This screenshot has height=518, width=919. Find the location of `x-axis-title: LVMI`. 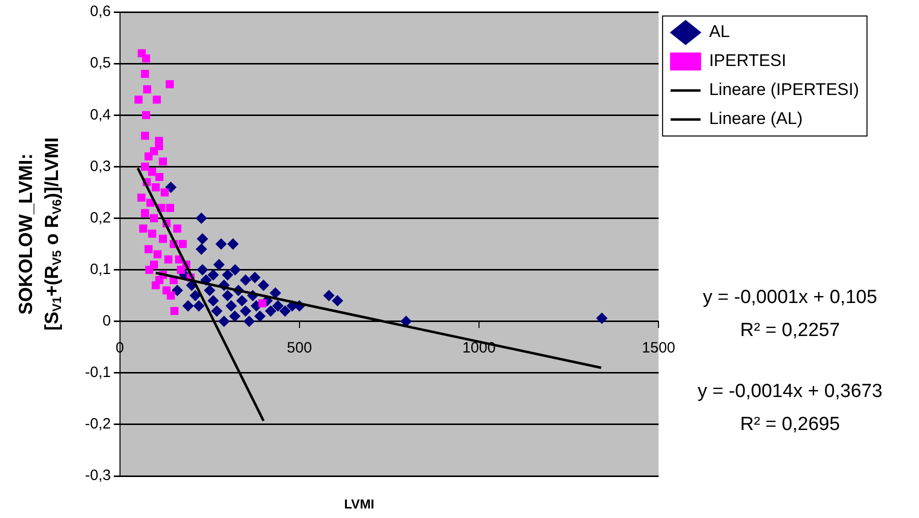

x-axis-title: LVMI is located at coordinates (359, 504).